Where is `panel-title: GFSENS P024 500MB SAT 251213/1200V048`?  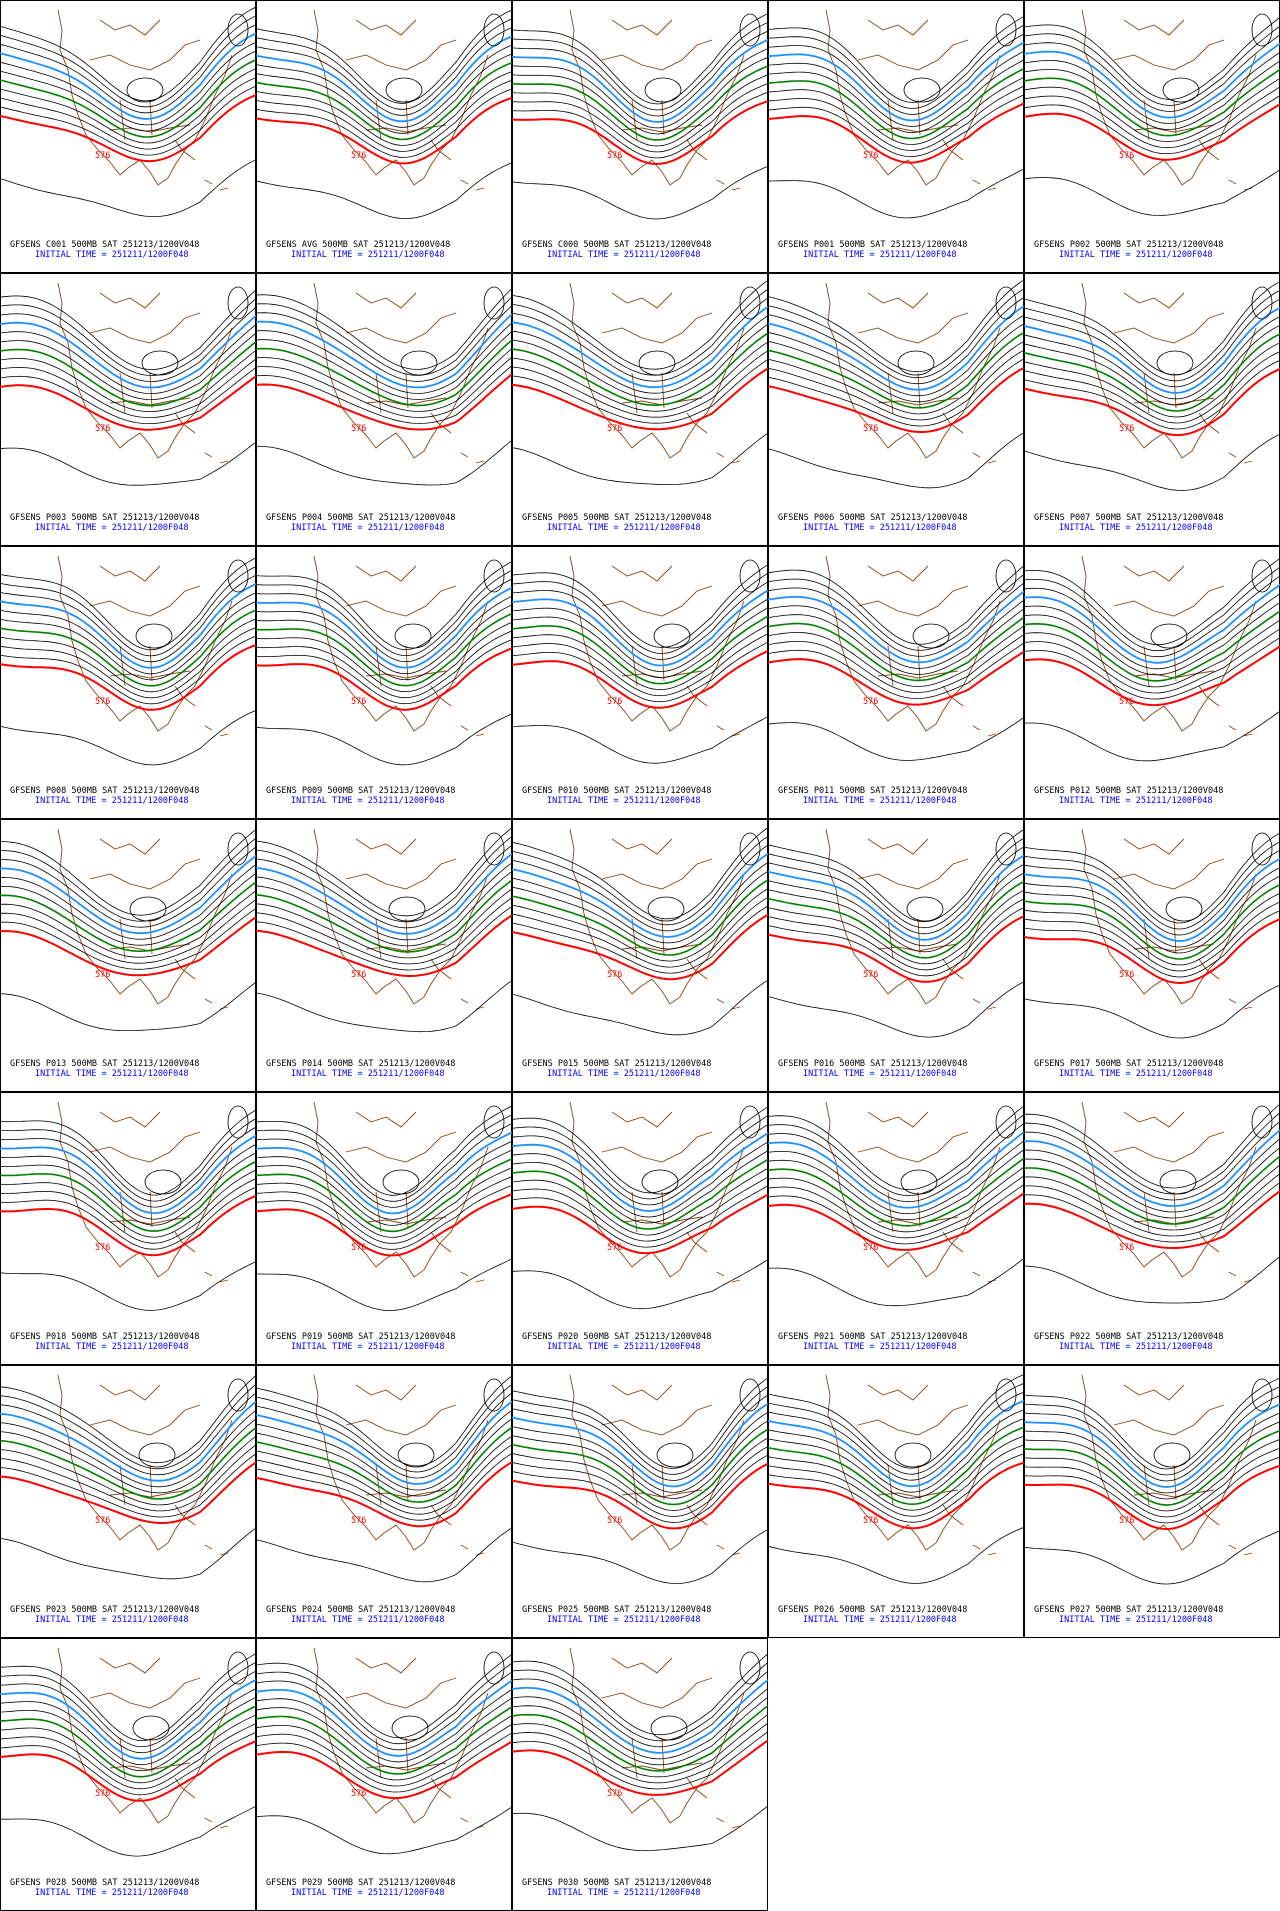
panel-title: GFSENS P024 500MB SAT 251213/1200V048 is located at coordinates (360, 1610).